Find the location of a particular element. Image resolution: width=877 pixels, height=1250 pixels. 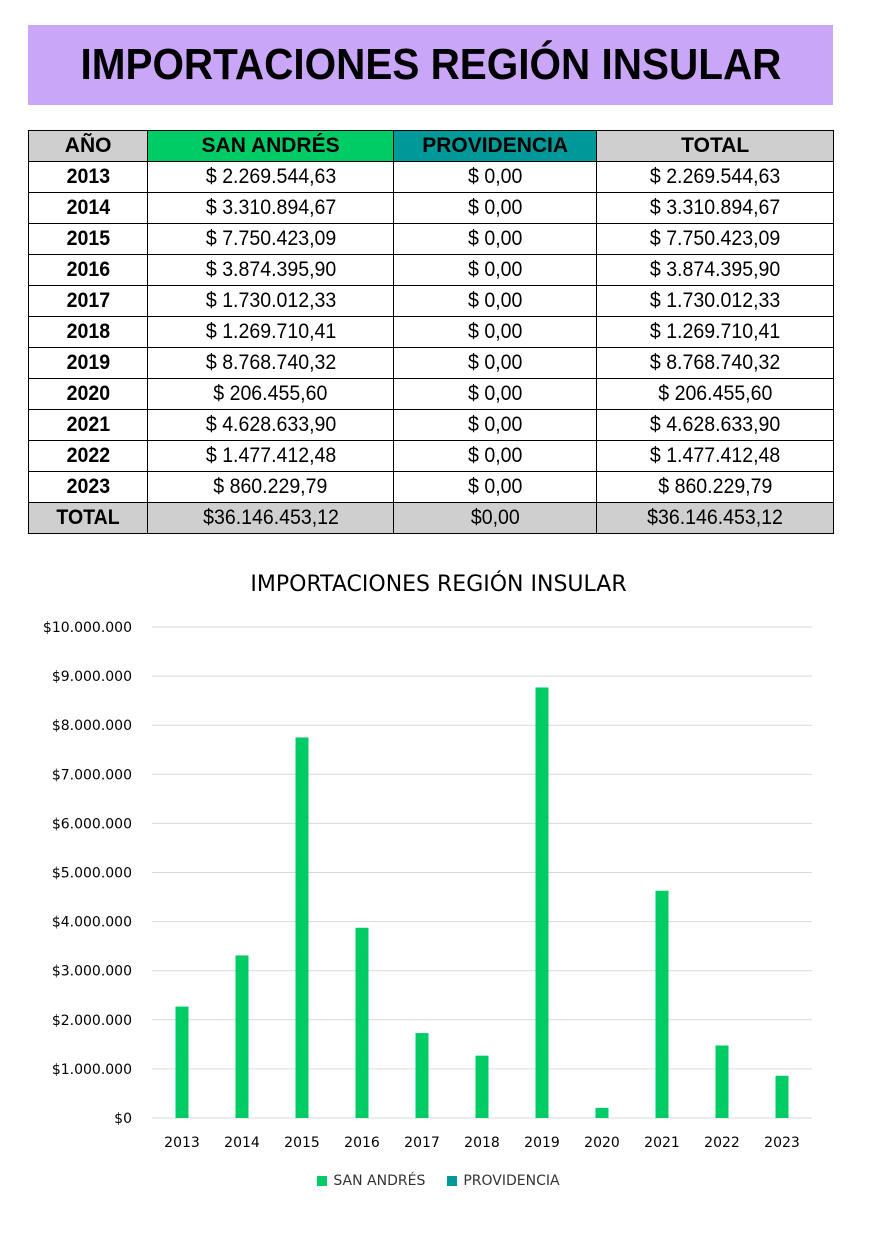

cell-year: 2021 is located at coordinates (88, 424).